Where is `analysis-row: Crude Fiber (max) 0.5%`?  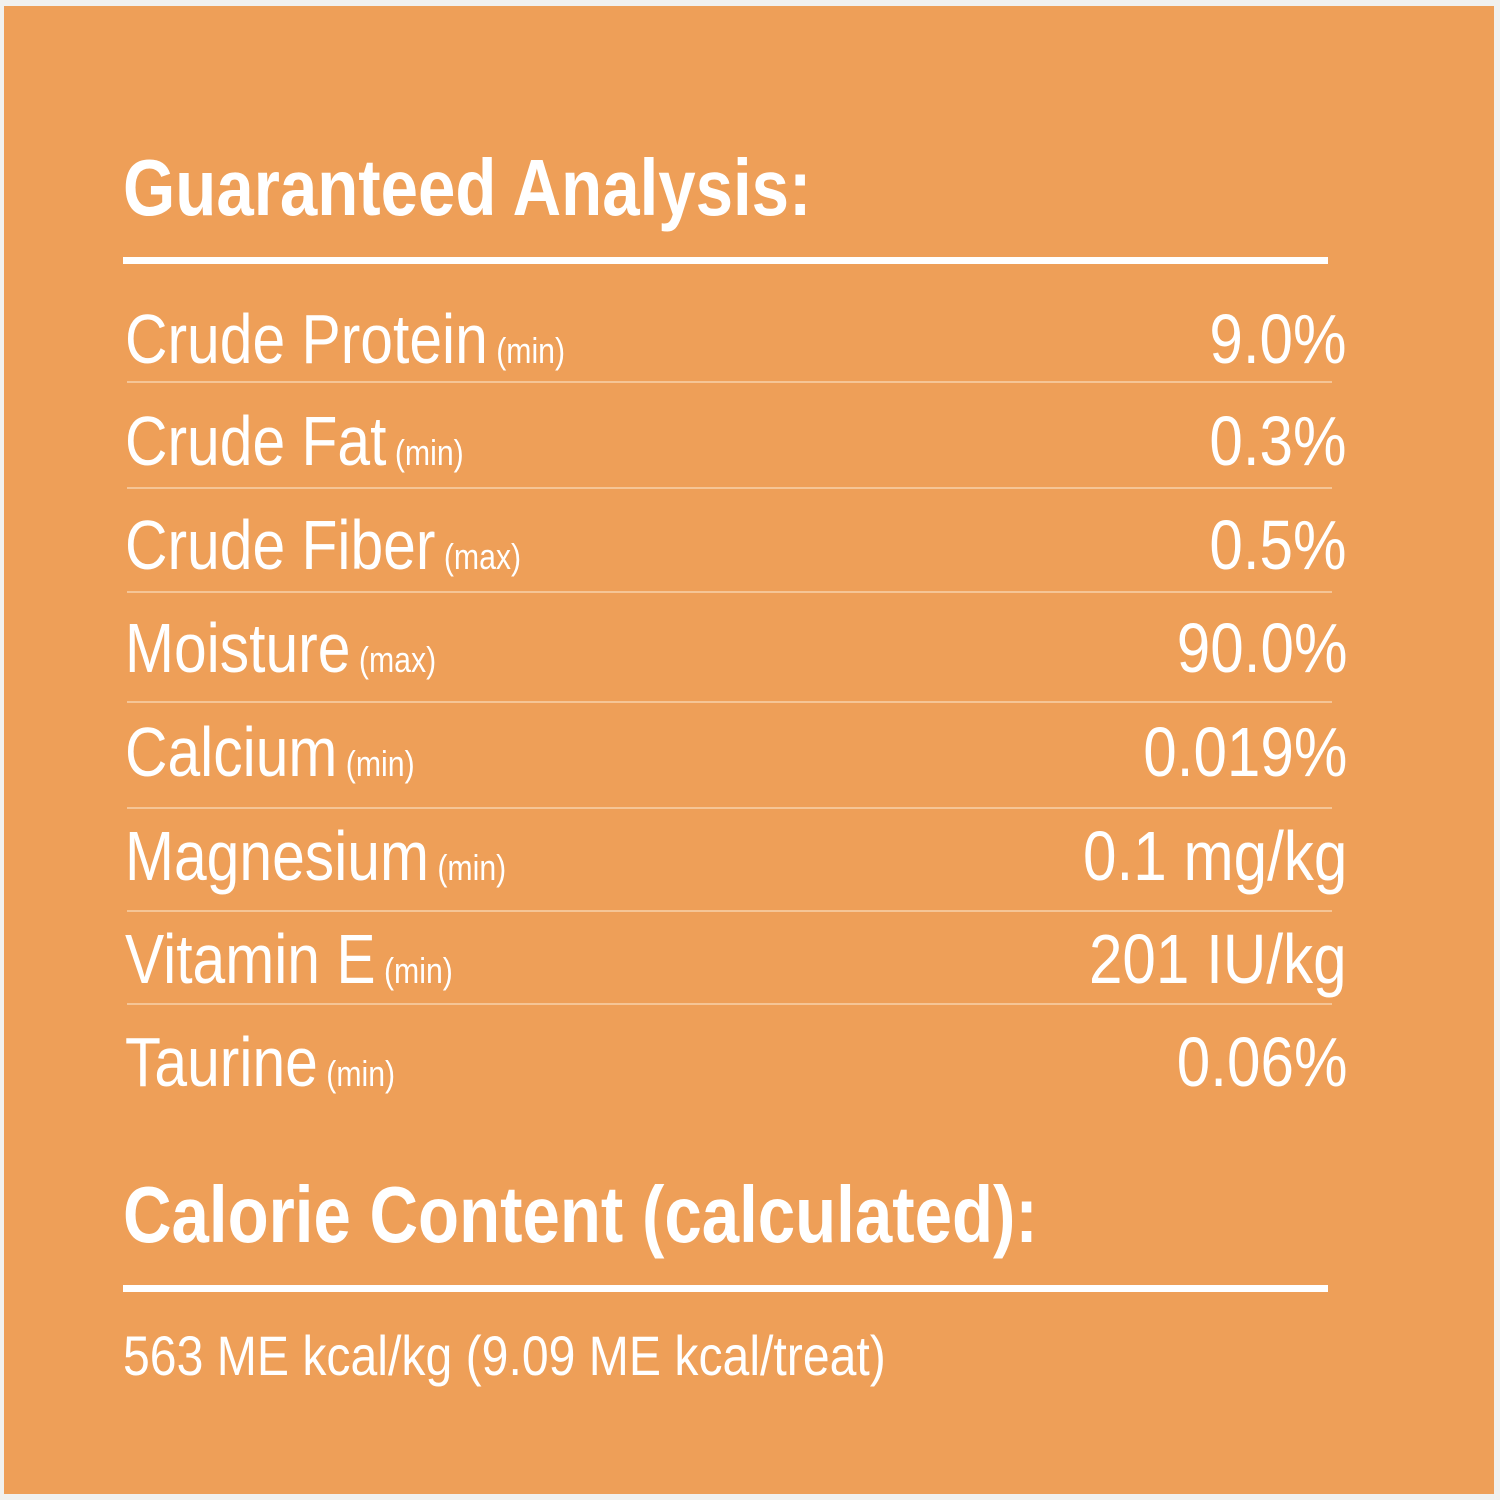
analysis-row: Crude Fiber (max) 0.5% is located at coordinates (736, 540).